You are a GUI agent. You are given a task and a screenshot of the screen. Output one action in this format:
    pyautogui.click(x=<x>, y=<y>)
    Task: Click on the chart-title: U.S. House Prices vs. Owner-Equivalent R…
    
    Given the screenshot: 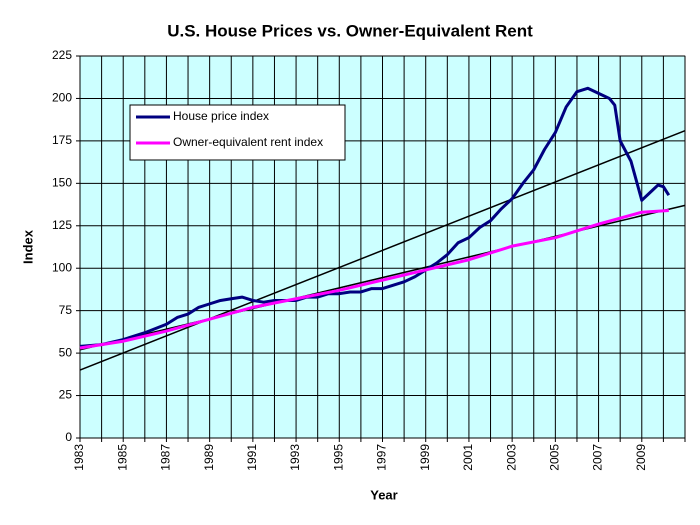 What is the action you would take?
    pyautogui.click(x=350, y=30)
    